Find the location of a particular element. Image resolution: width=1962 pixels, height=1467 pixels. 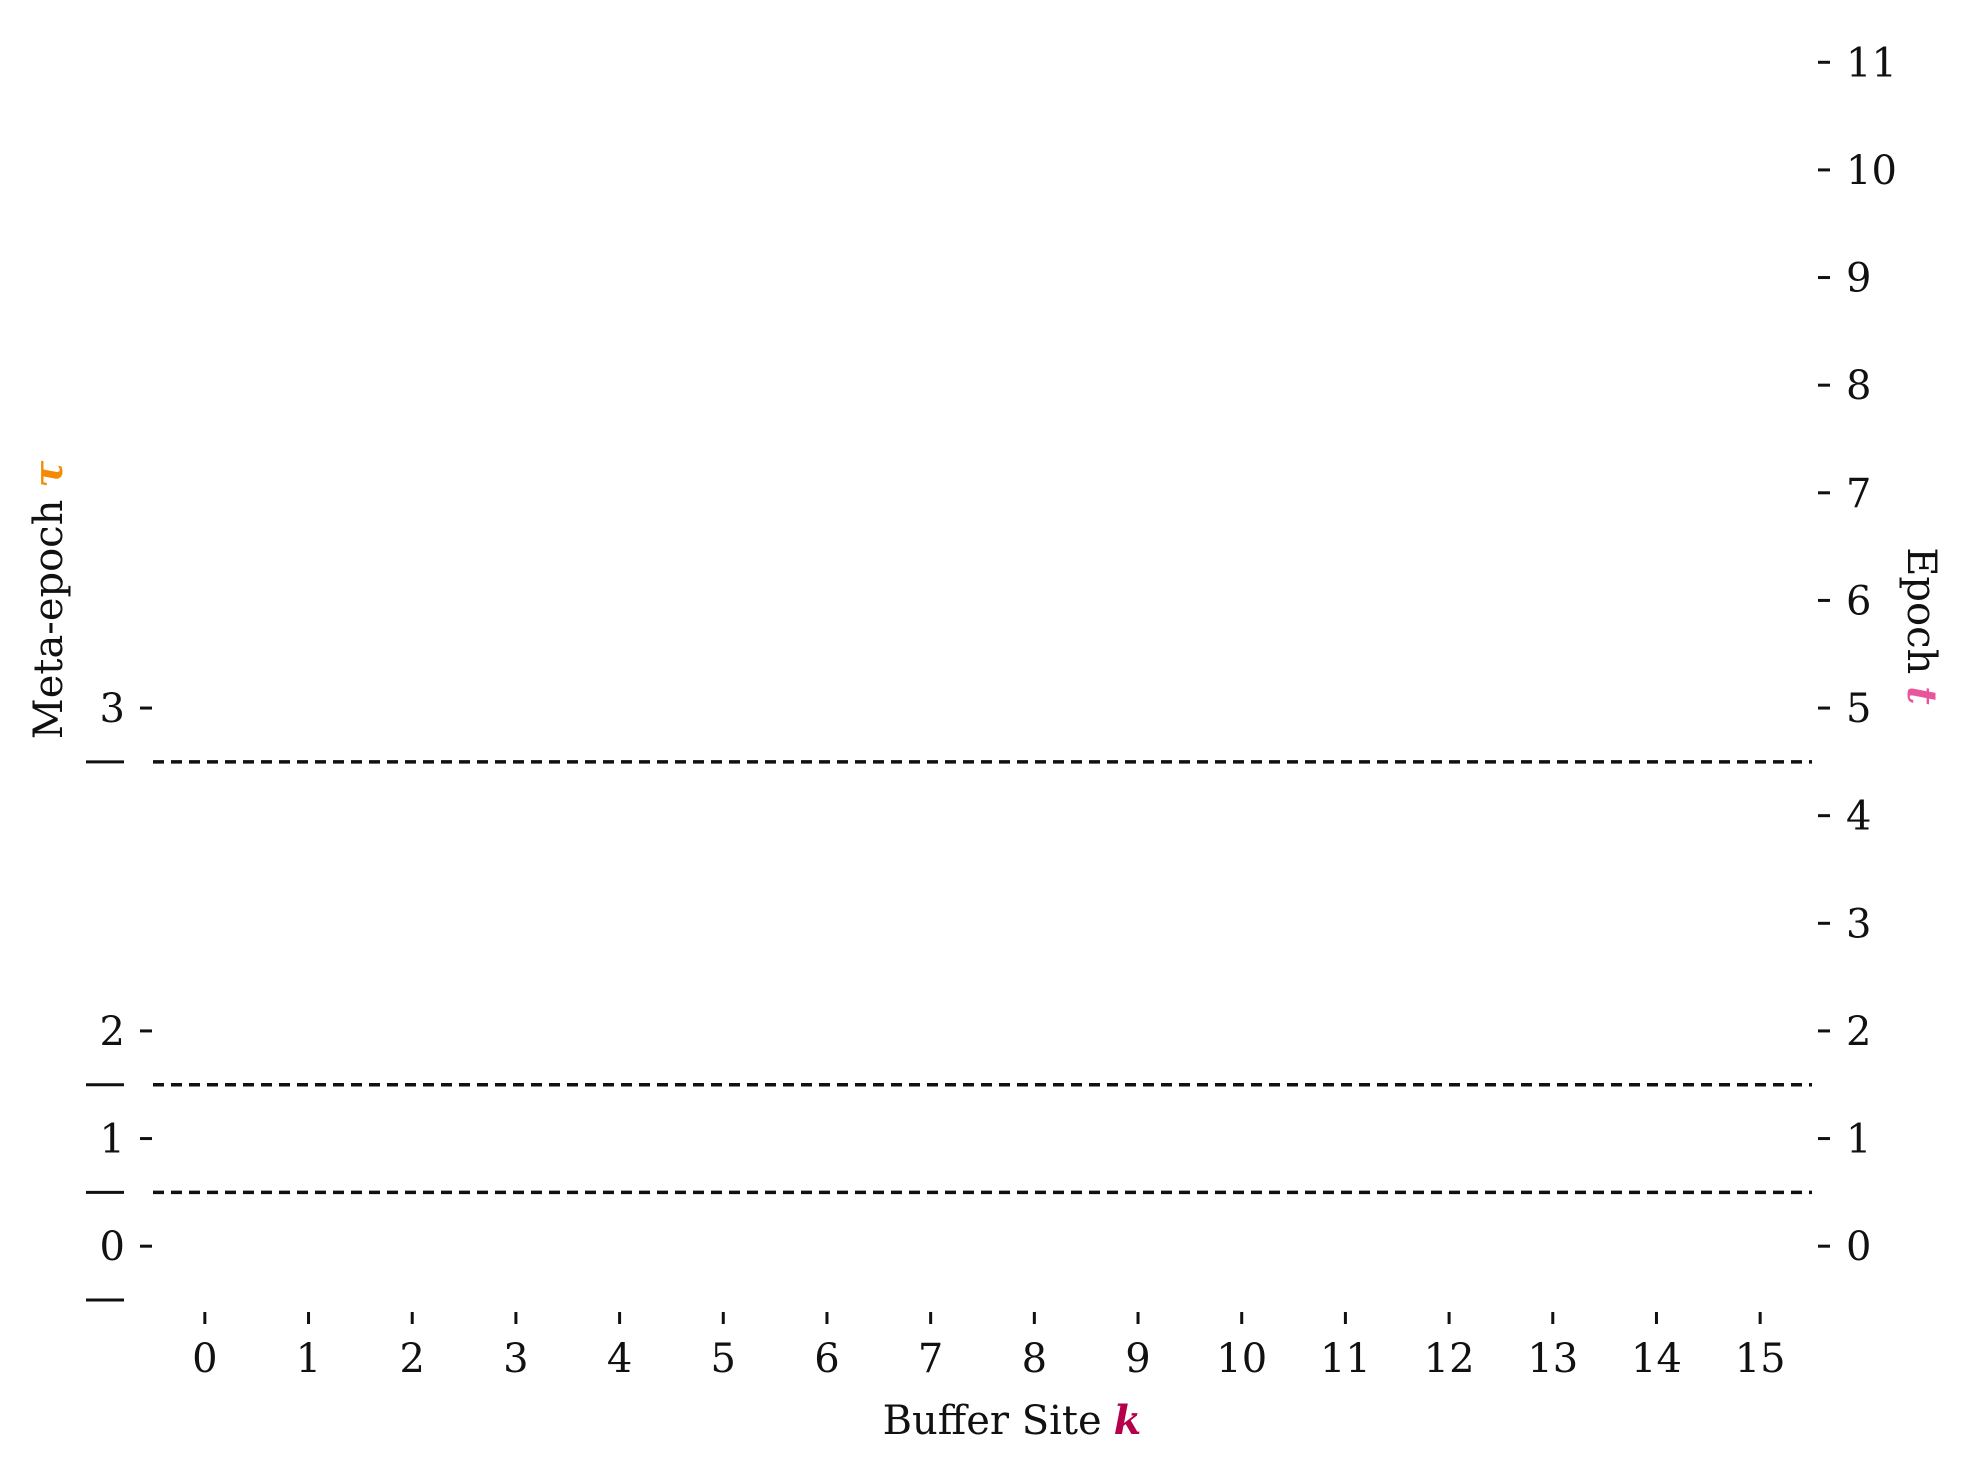

right-tick-label-1: 1 is located at coordinates (1858, 1140).